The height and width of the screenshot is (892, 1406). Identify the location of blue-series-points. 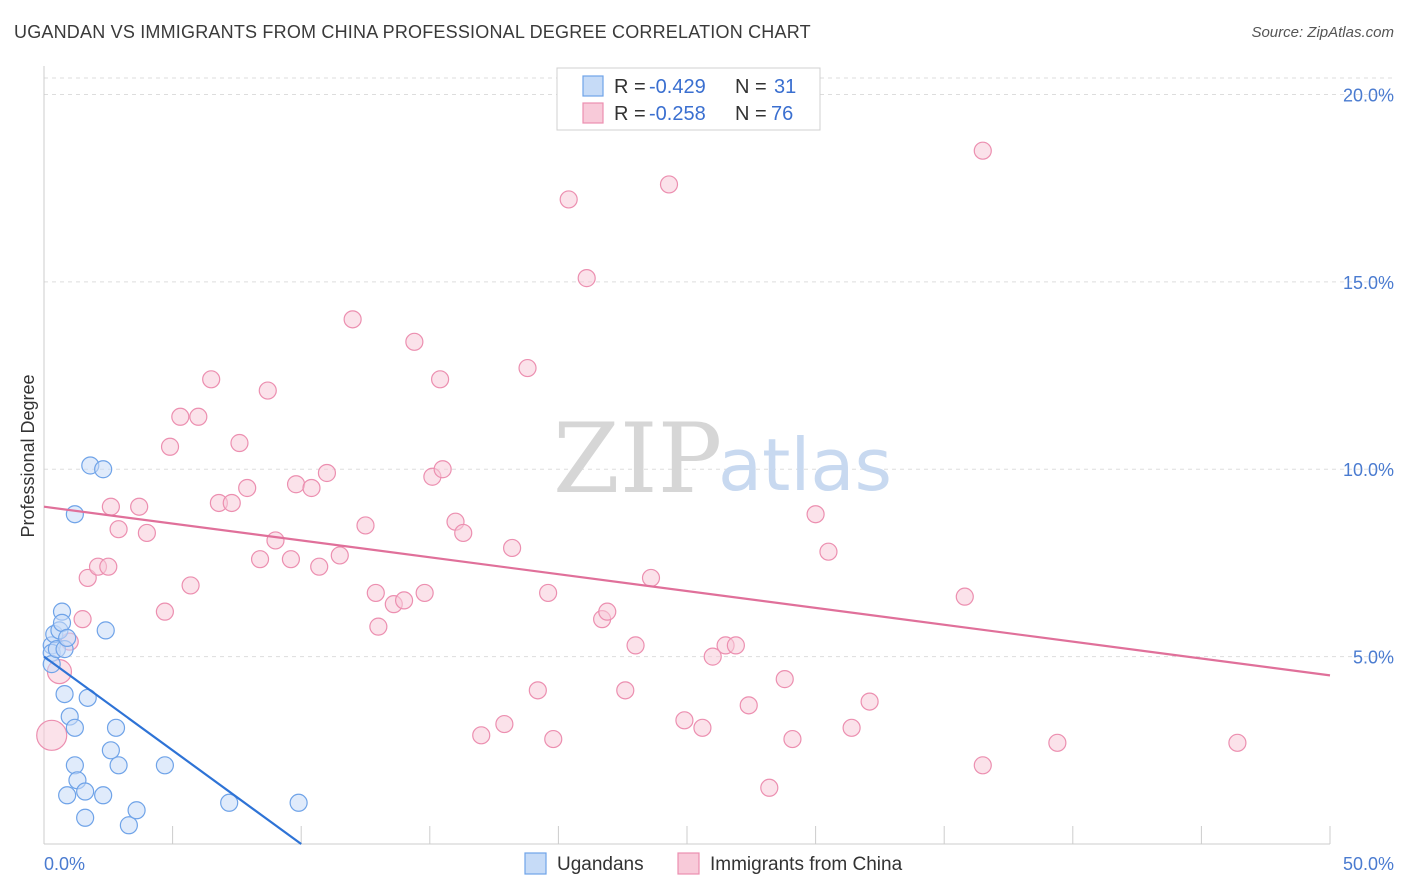
(175, 645).